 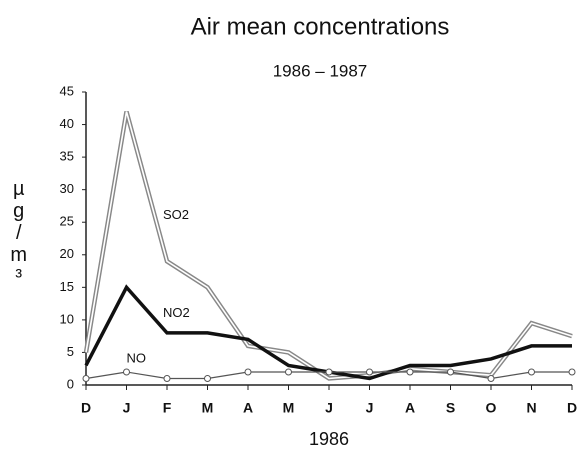 What do you see at coordinates (67, 318) in the screenshot?
I see `y-tick-label: 10` at bounding box center [67, 318].